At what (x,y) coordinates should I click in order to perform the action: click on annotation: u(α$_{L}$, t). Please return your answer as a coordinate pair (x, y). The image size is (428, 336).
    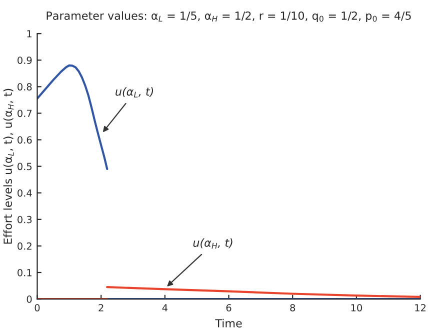
    Looking at the image, I should click on (135, 92).